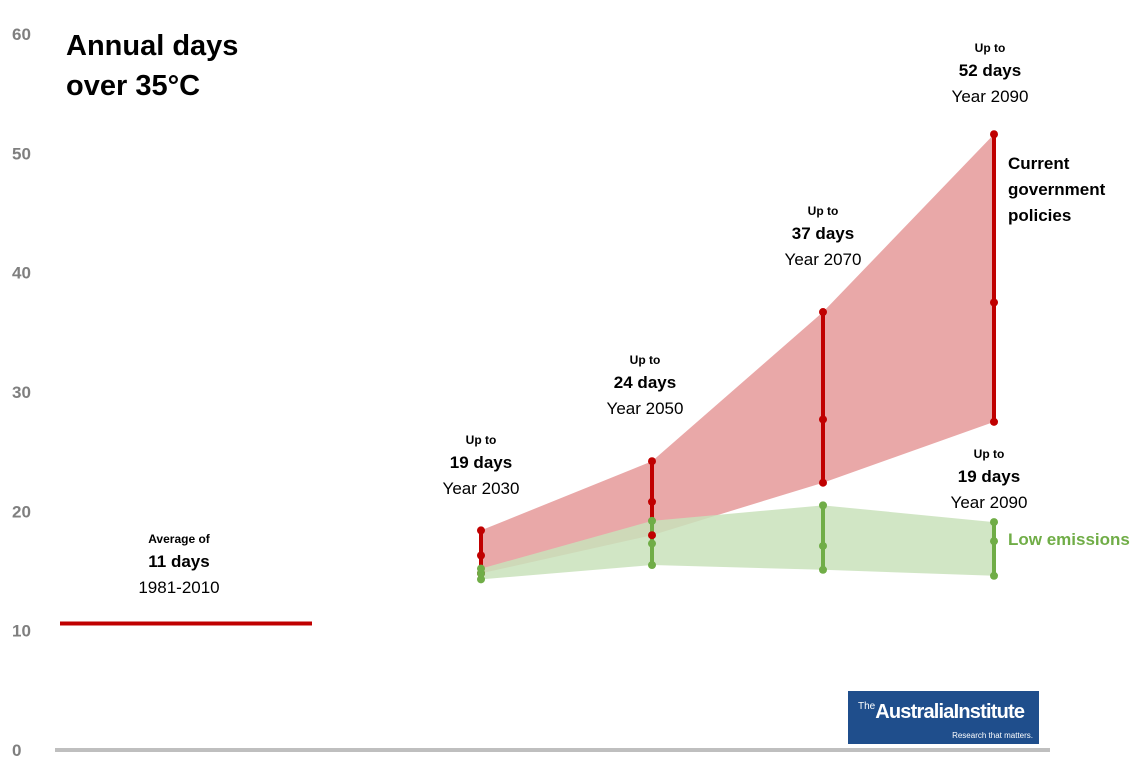 This screenshot has height=771, width=1137. I want to click on annotation-2-days-label: 37 days, so click(823, 233).